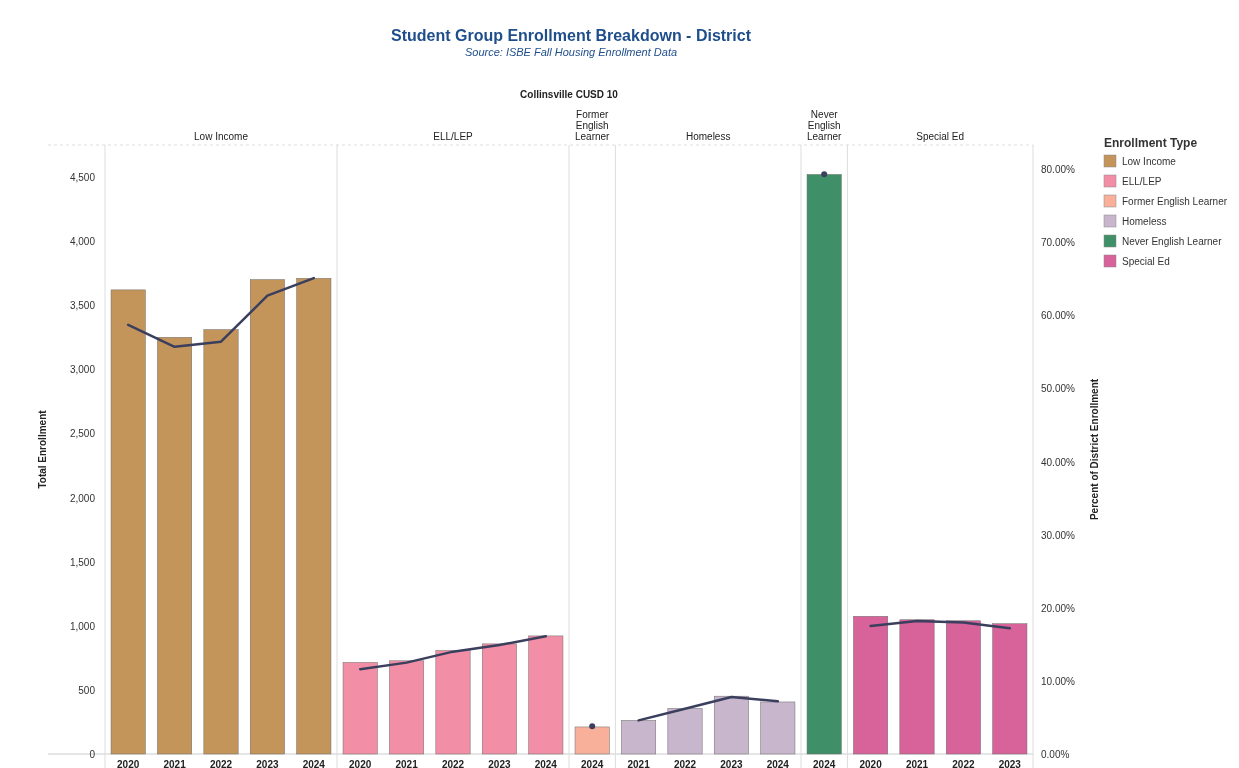 Image resolution: width=1239 pixels, height=768 pixels. What do you see at coordinates (1058, 170) in the screenshot?
I see `y2-tick-label: 80.00%` at bounding box center [1058, 170].